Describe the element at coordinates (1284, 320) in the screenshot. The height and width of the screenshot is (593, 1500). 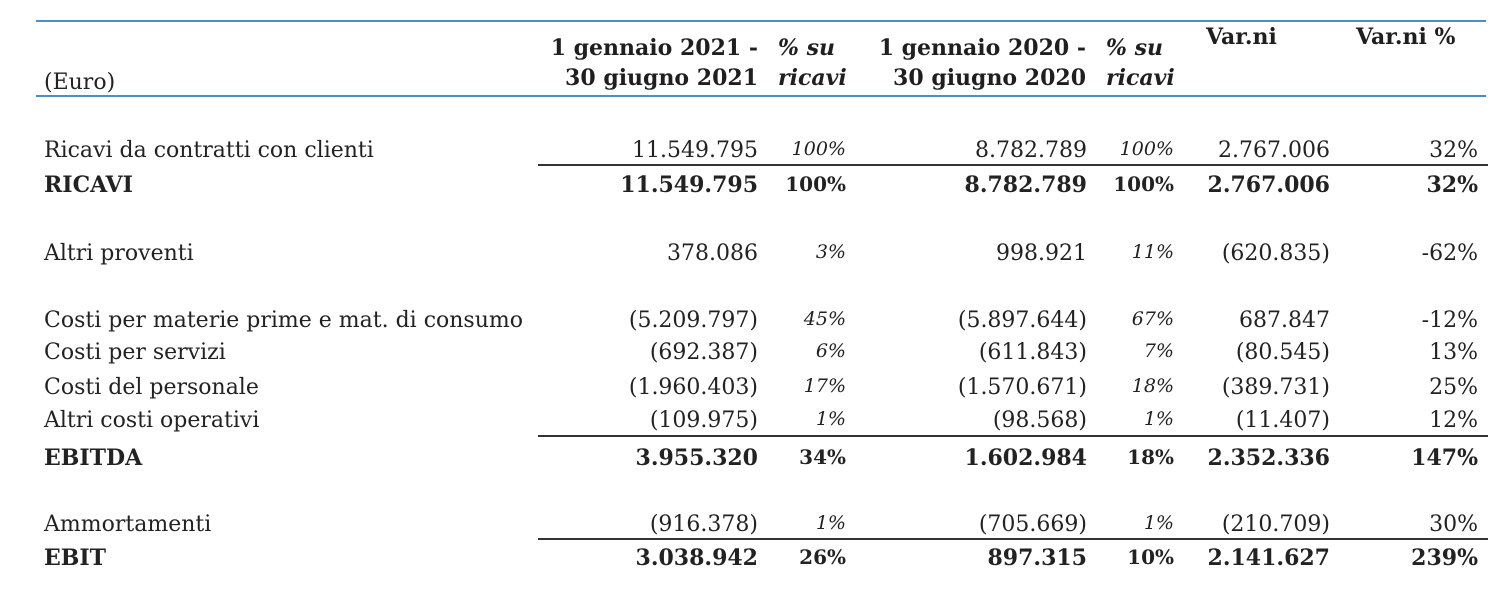
I see `cell-var: 687.847` at that location.